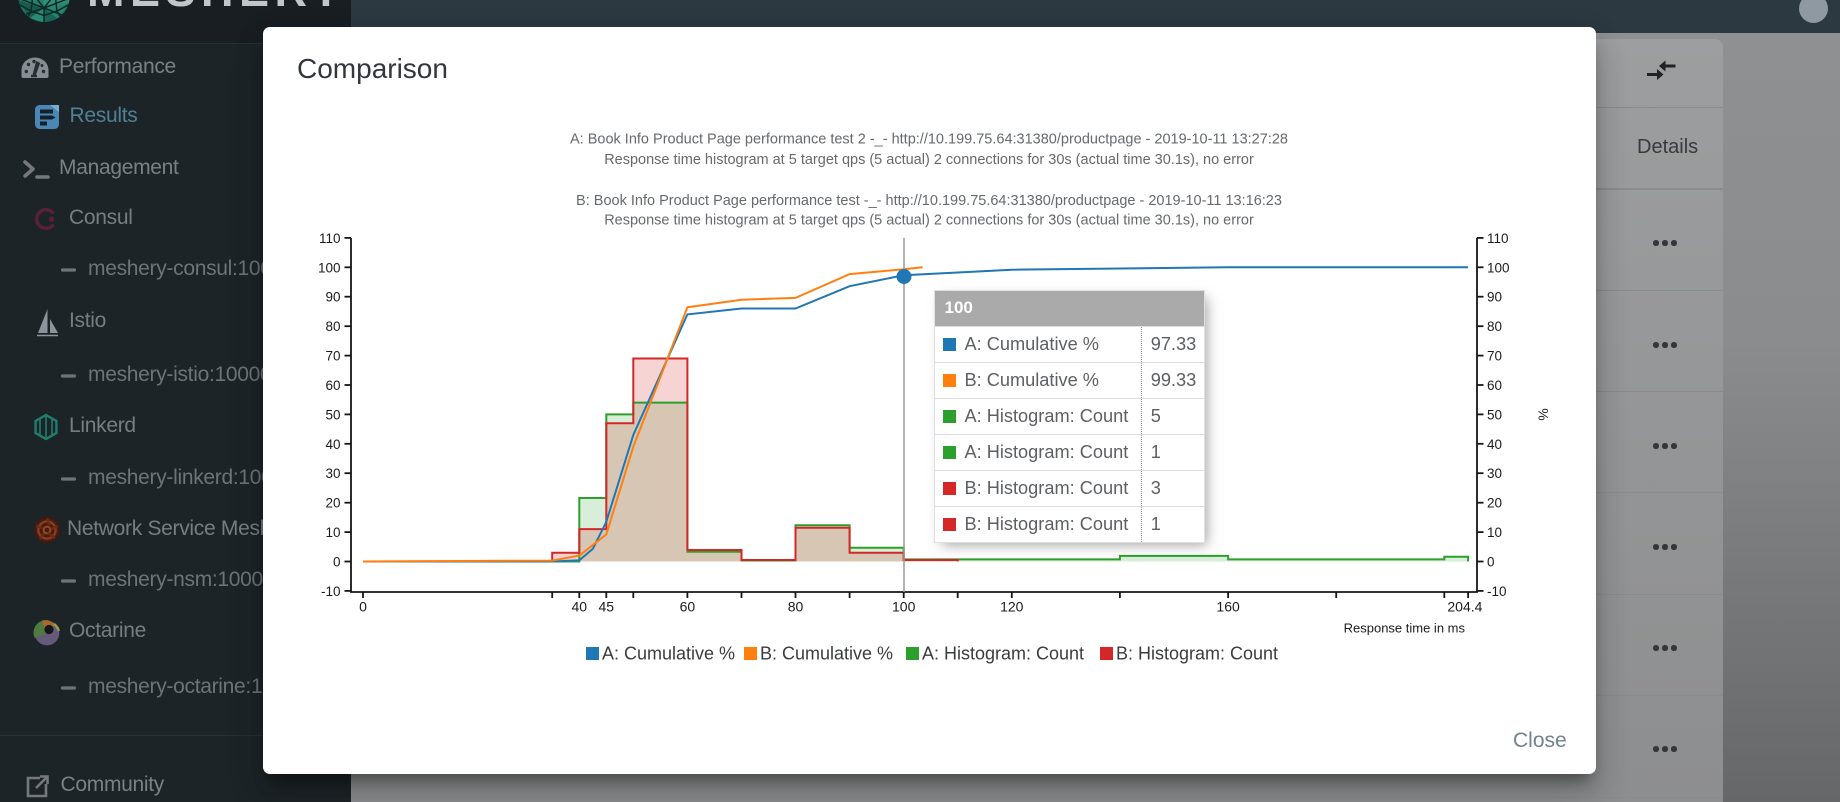 The width and height of the screenshot is (1840, 802). What do you see at coordinates (1228, 606) in the screenshot?
I see `svg-text: 160` at bounding box center [1228, 606].